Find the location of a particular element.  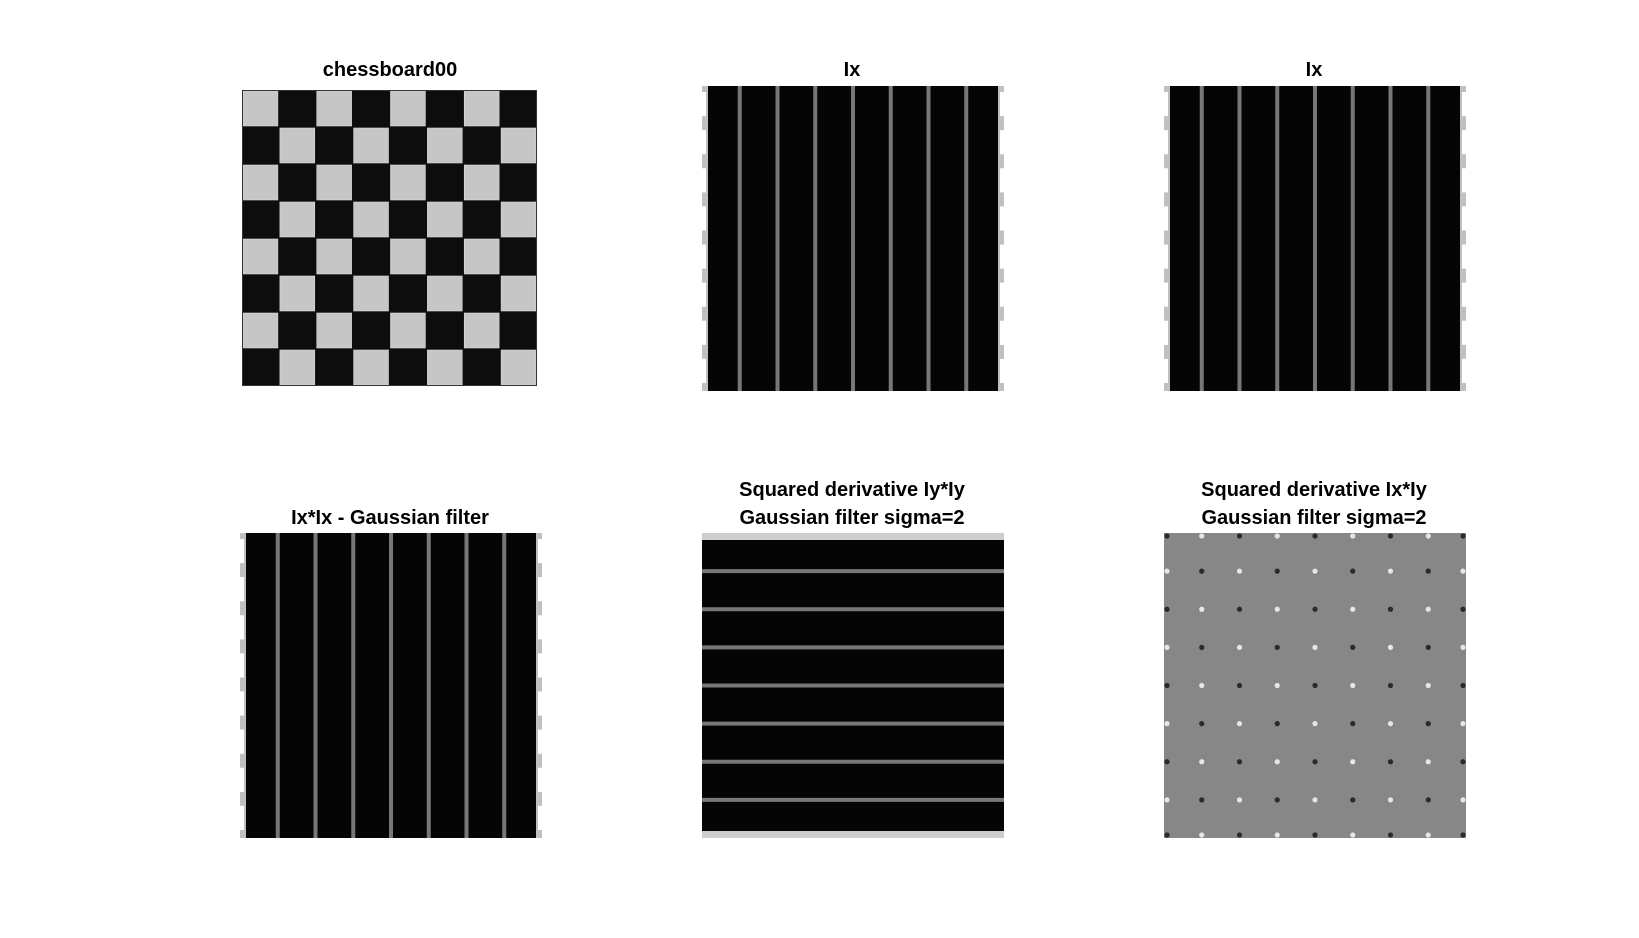

ixix-gaussian-image is located at coordinates (391, 685).